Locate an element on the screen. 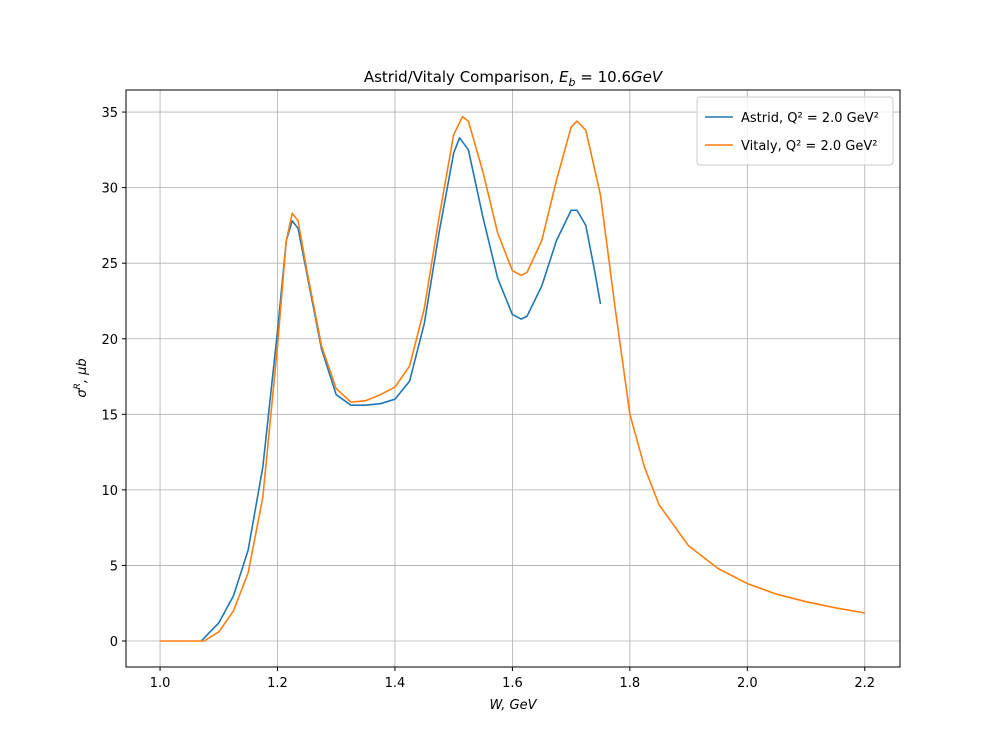  y-tick-label: 10 is located at coordinates (109, 491).